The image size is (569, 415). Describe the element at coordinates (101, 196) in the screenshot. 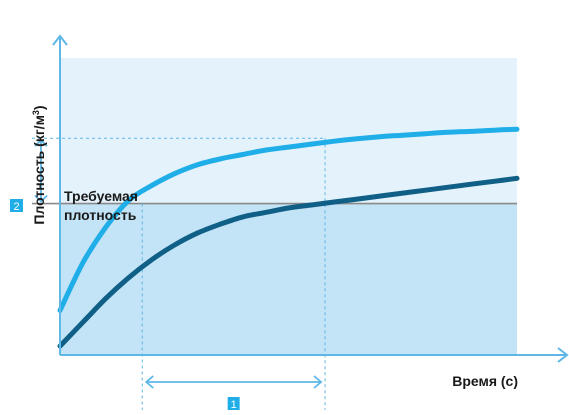

I see `required-density-label-line1: Требуемая` at that location.